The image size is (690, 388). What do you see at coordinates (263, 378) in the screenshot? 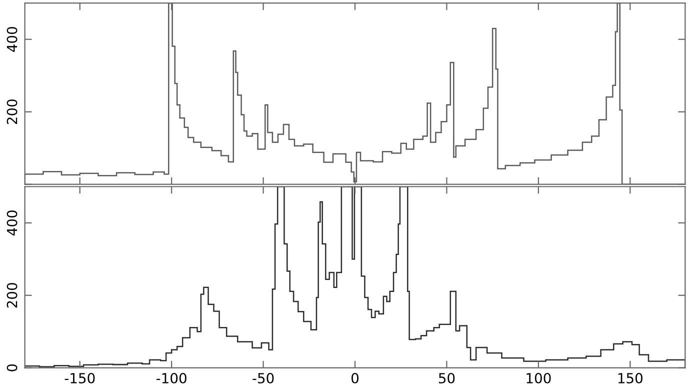
I see `x-tick-label: -50` at bounding box center [263, 378].